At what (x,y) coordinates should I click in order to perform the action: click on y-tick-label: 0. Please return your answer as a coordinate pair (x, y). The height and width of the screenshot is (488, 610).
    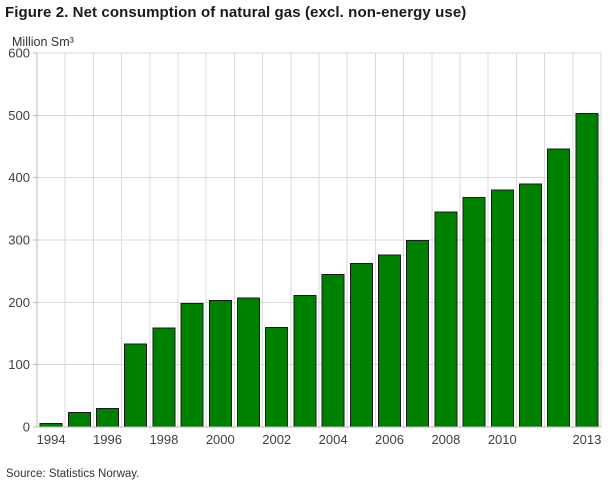
    Looking at the image, I should click on (26, 427).